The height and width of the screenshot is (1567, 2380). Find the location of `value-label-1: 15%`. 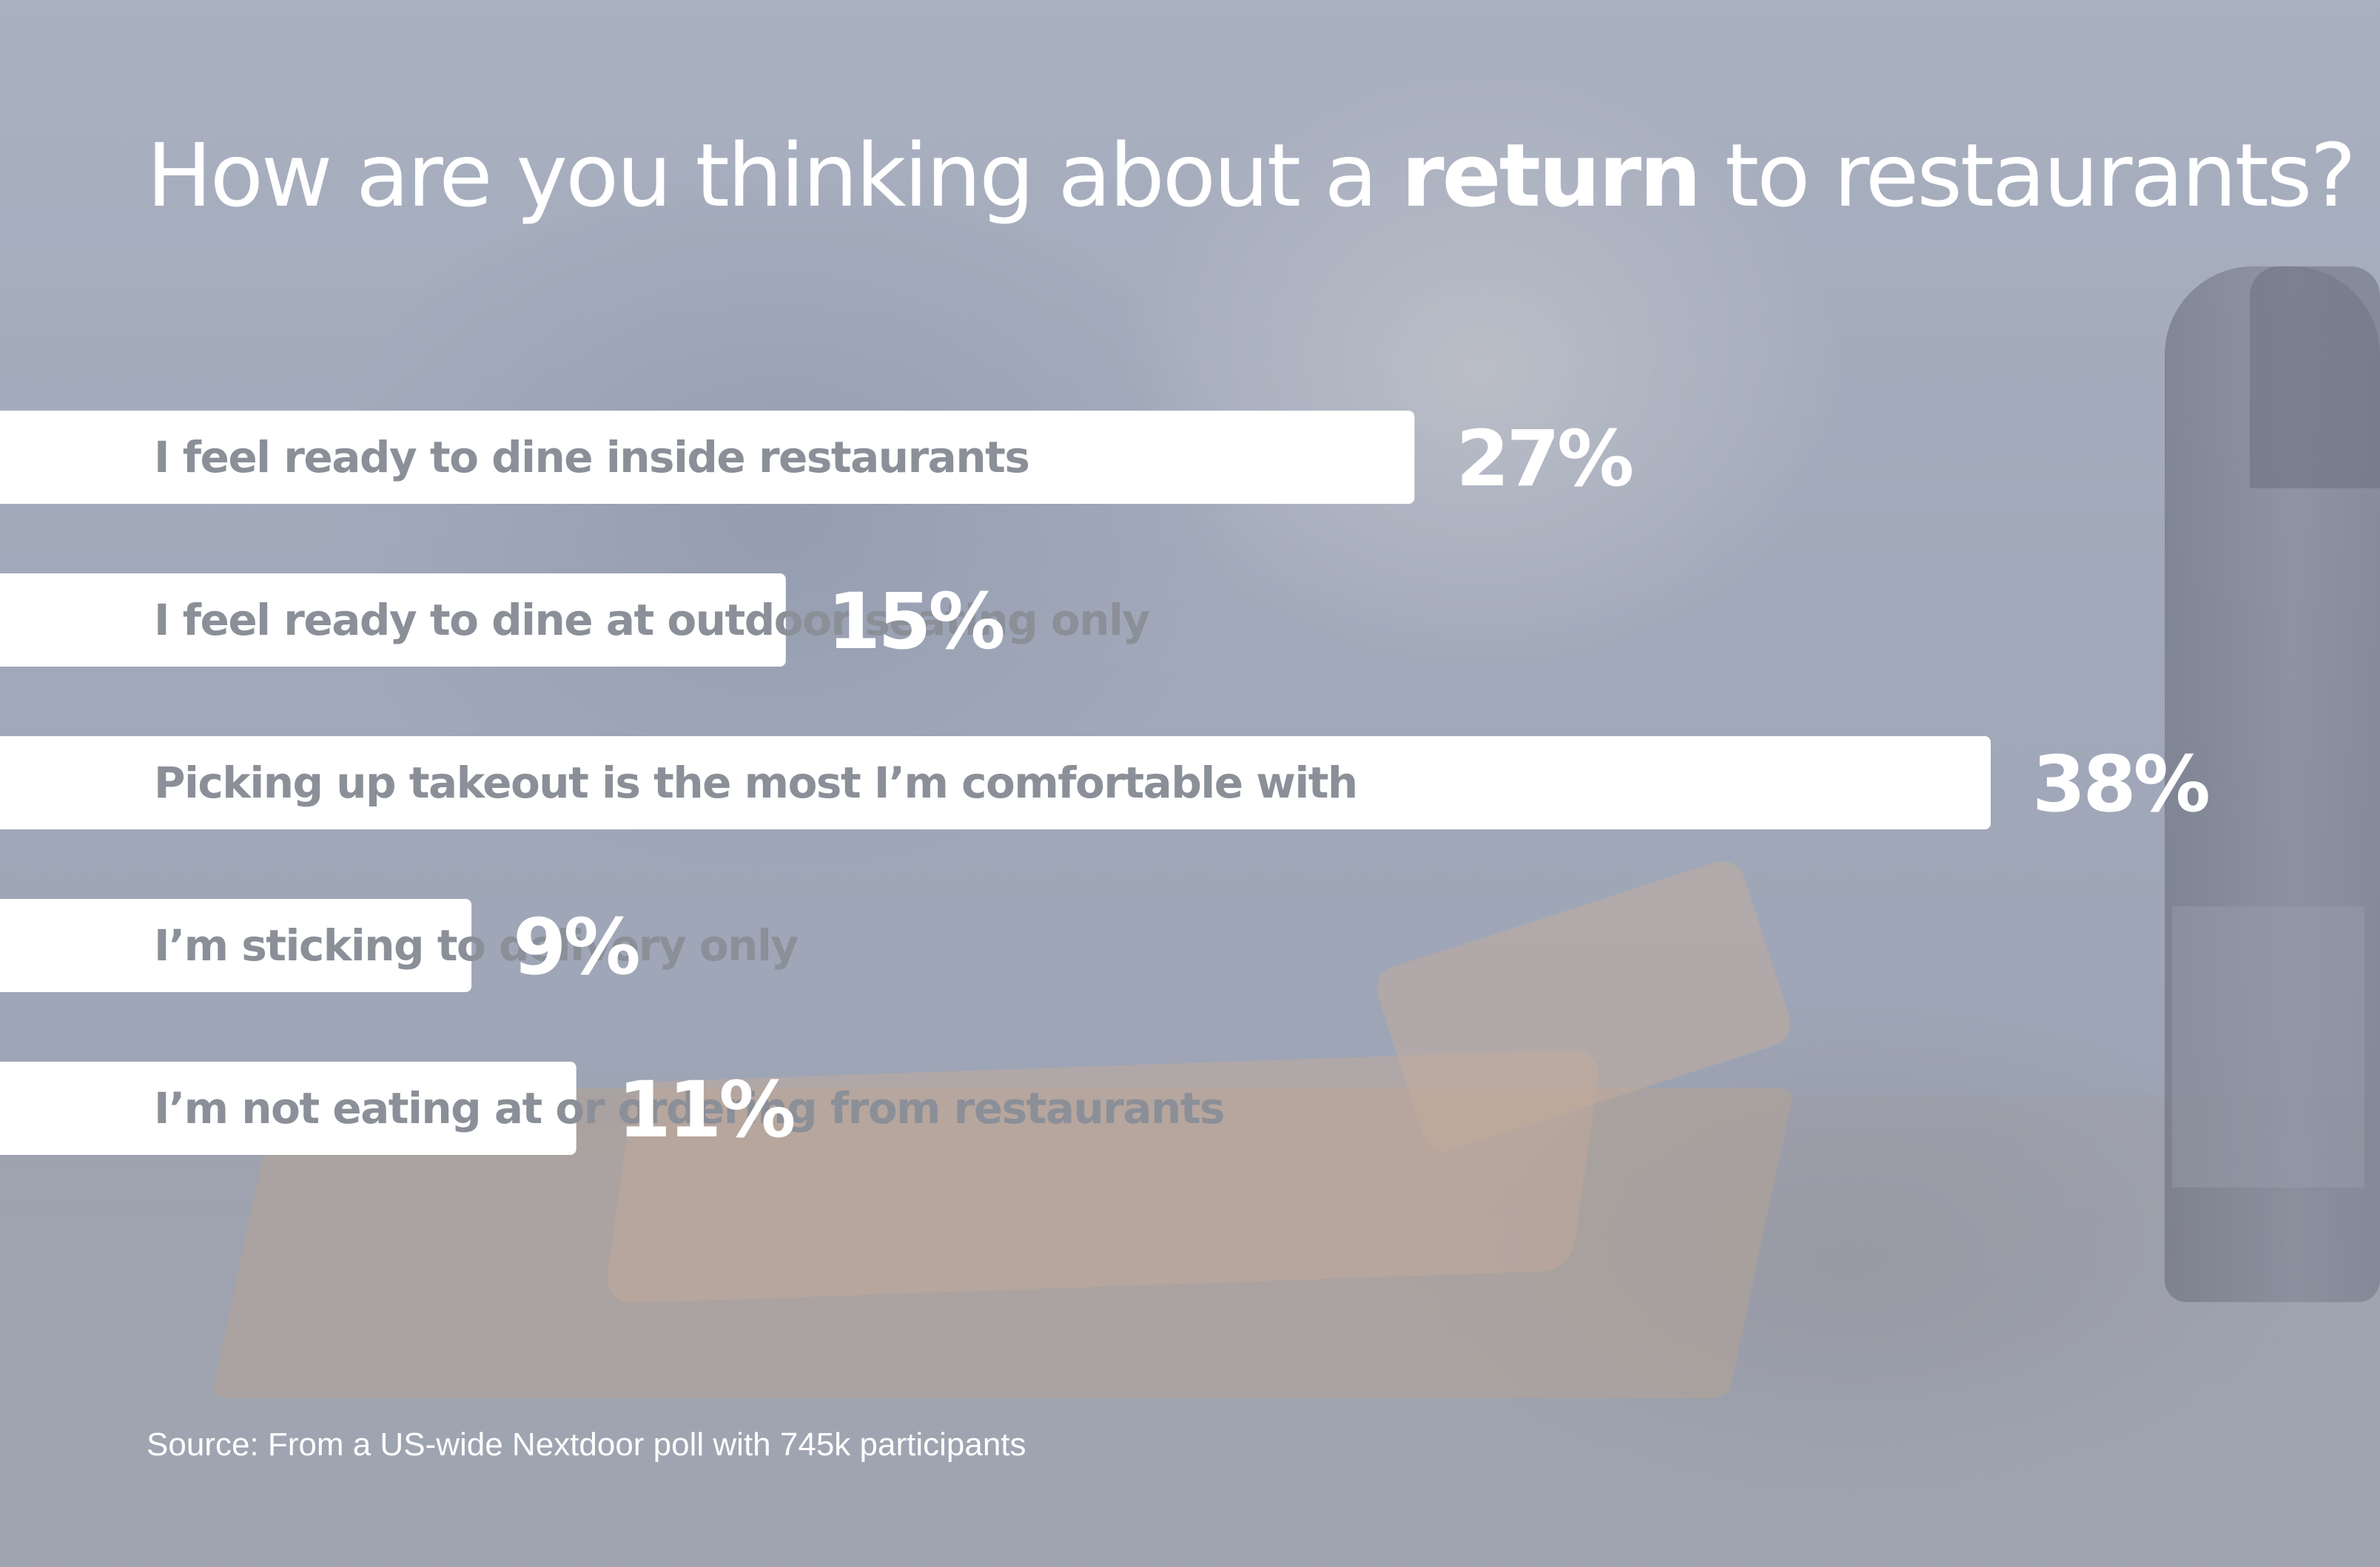

value-label-1: 15% is located at coordinates (916, 622).